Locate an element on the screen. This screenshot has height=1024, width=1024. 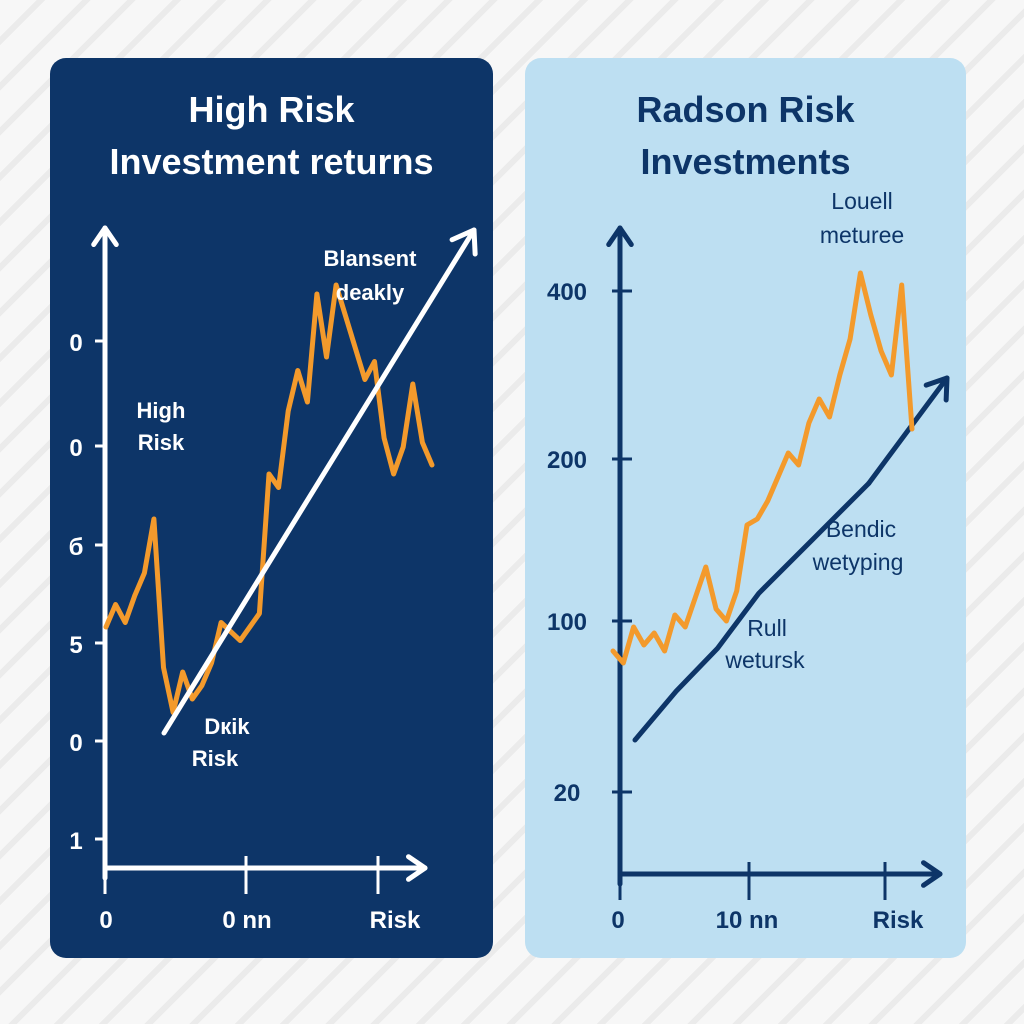
left-chart-title-line: High Risk is located at coordinates (271, 109).